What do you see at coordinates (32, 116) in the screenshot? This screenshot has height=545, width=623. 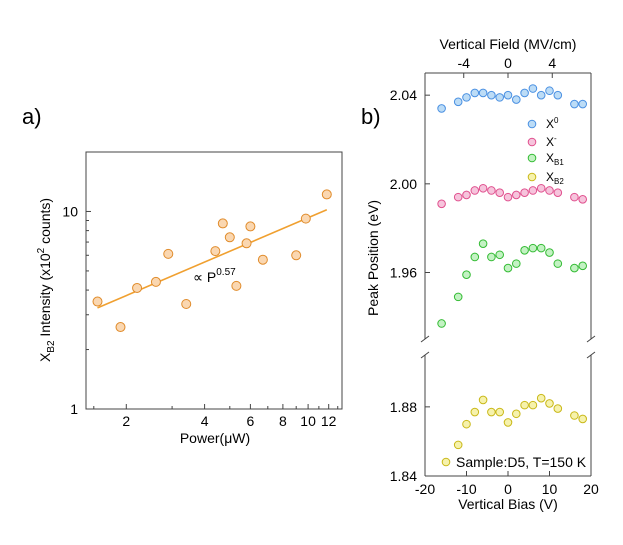 I see `panel-a-label: a)` at bounding box center [32, 116].